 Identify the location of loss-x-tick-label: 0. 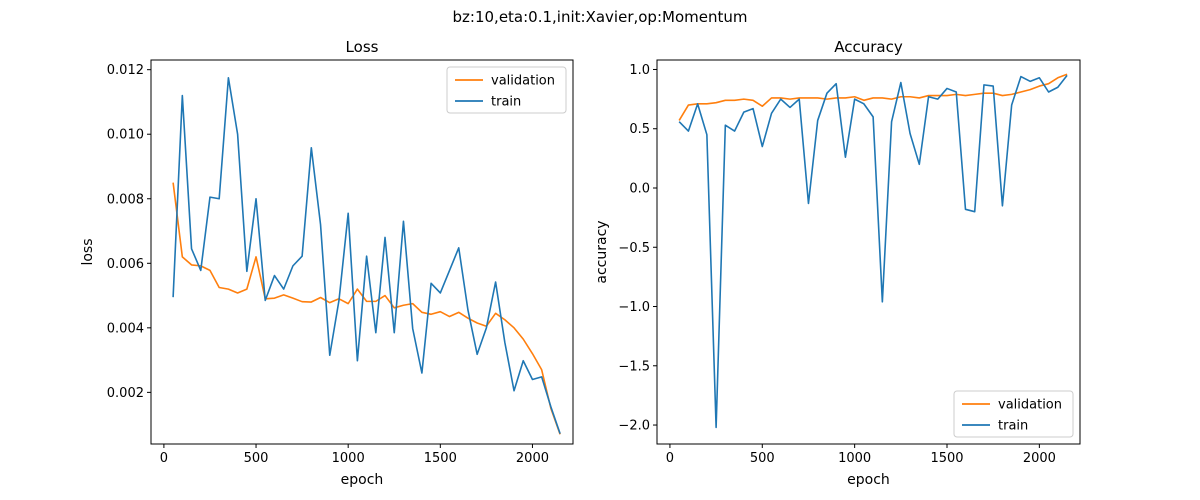
(164, 458).